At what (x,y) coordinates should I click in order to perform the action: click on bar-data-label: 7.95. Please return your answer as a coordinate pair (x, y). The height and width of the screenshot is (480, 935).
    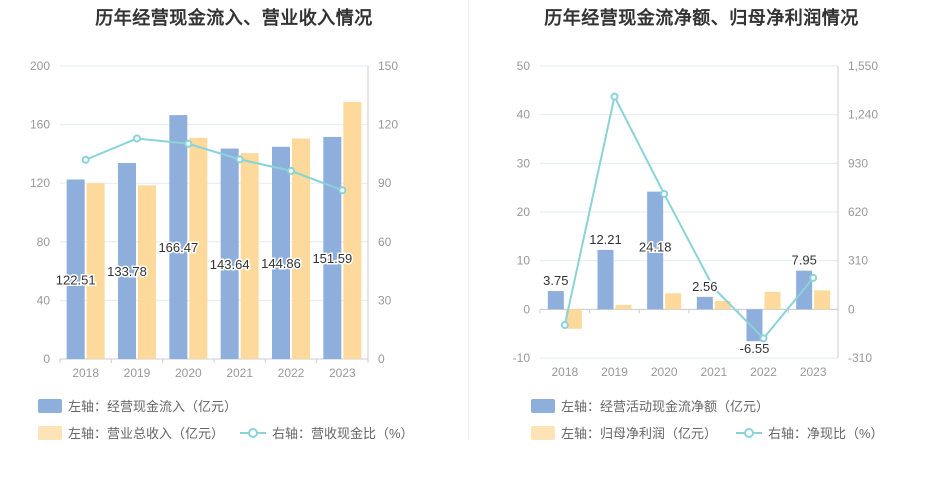
    Looking at the image, I should click on (804, 260).